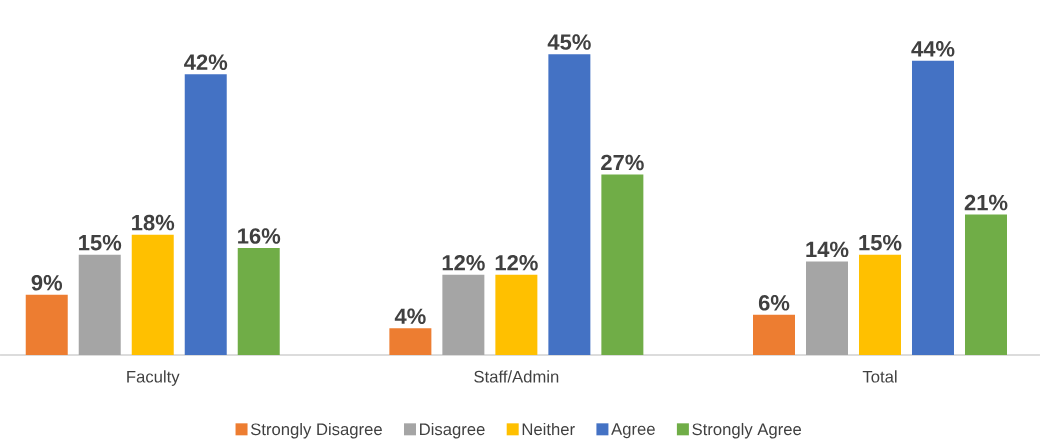 The height and width of the screenshot is (446, 1040). I want to click on legend-label: Strongly Agree, so click(747, 430).